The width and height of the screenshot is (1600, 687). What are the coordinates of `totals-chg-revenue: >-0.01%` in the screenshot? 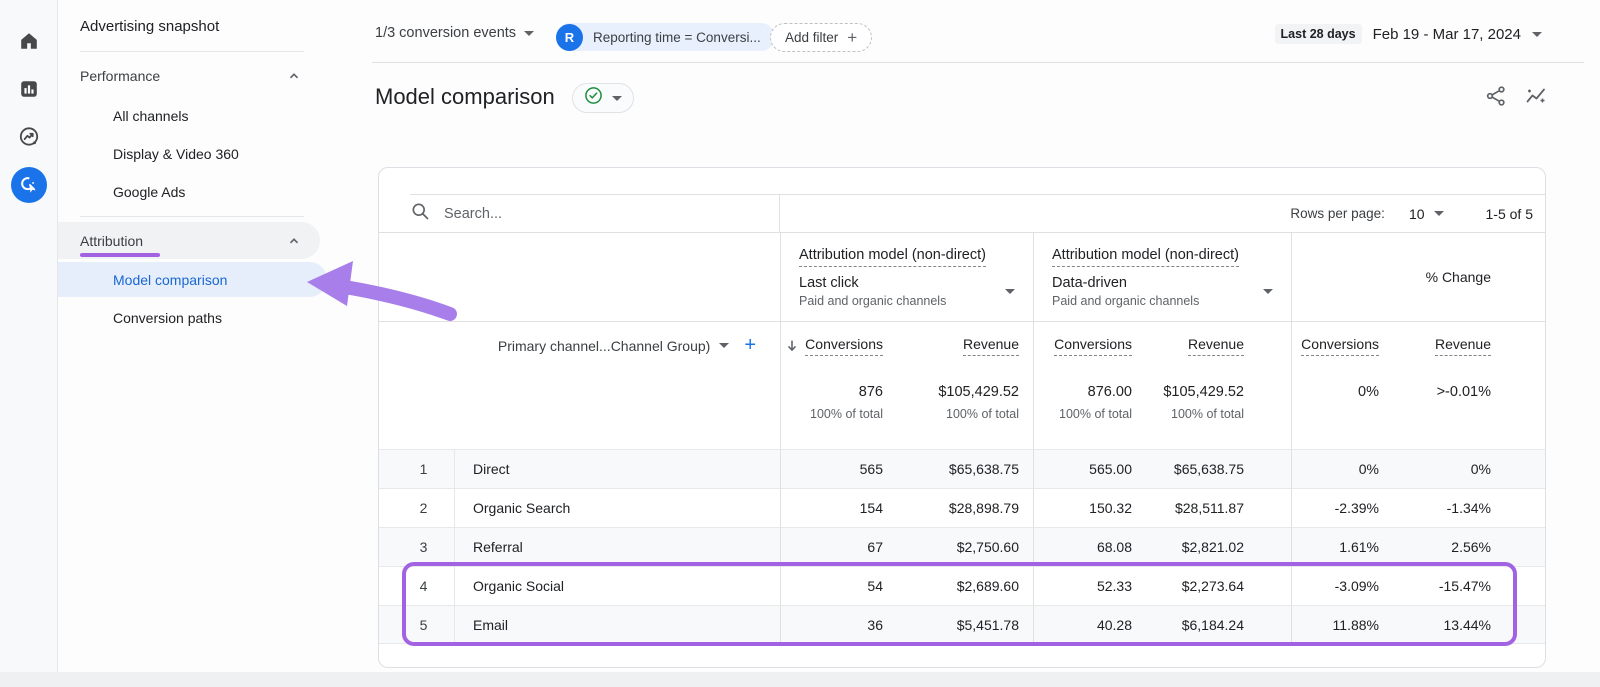 It's located at (1463, 392).